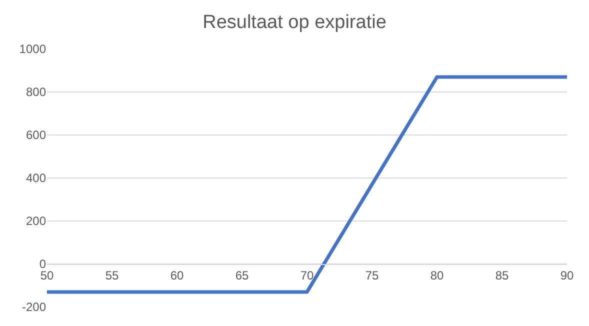 This screenshot has height=326, width=589. Describe the element at coordinates (567, 275) in the screenshot. I see `x-tick-label: 90` at that location.